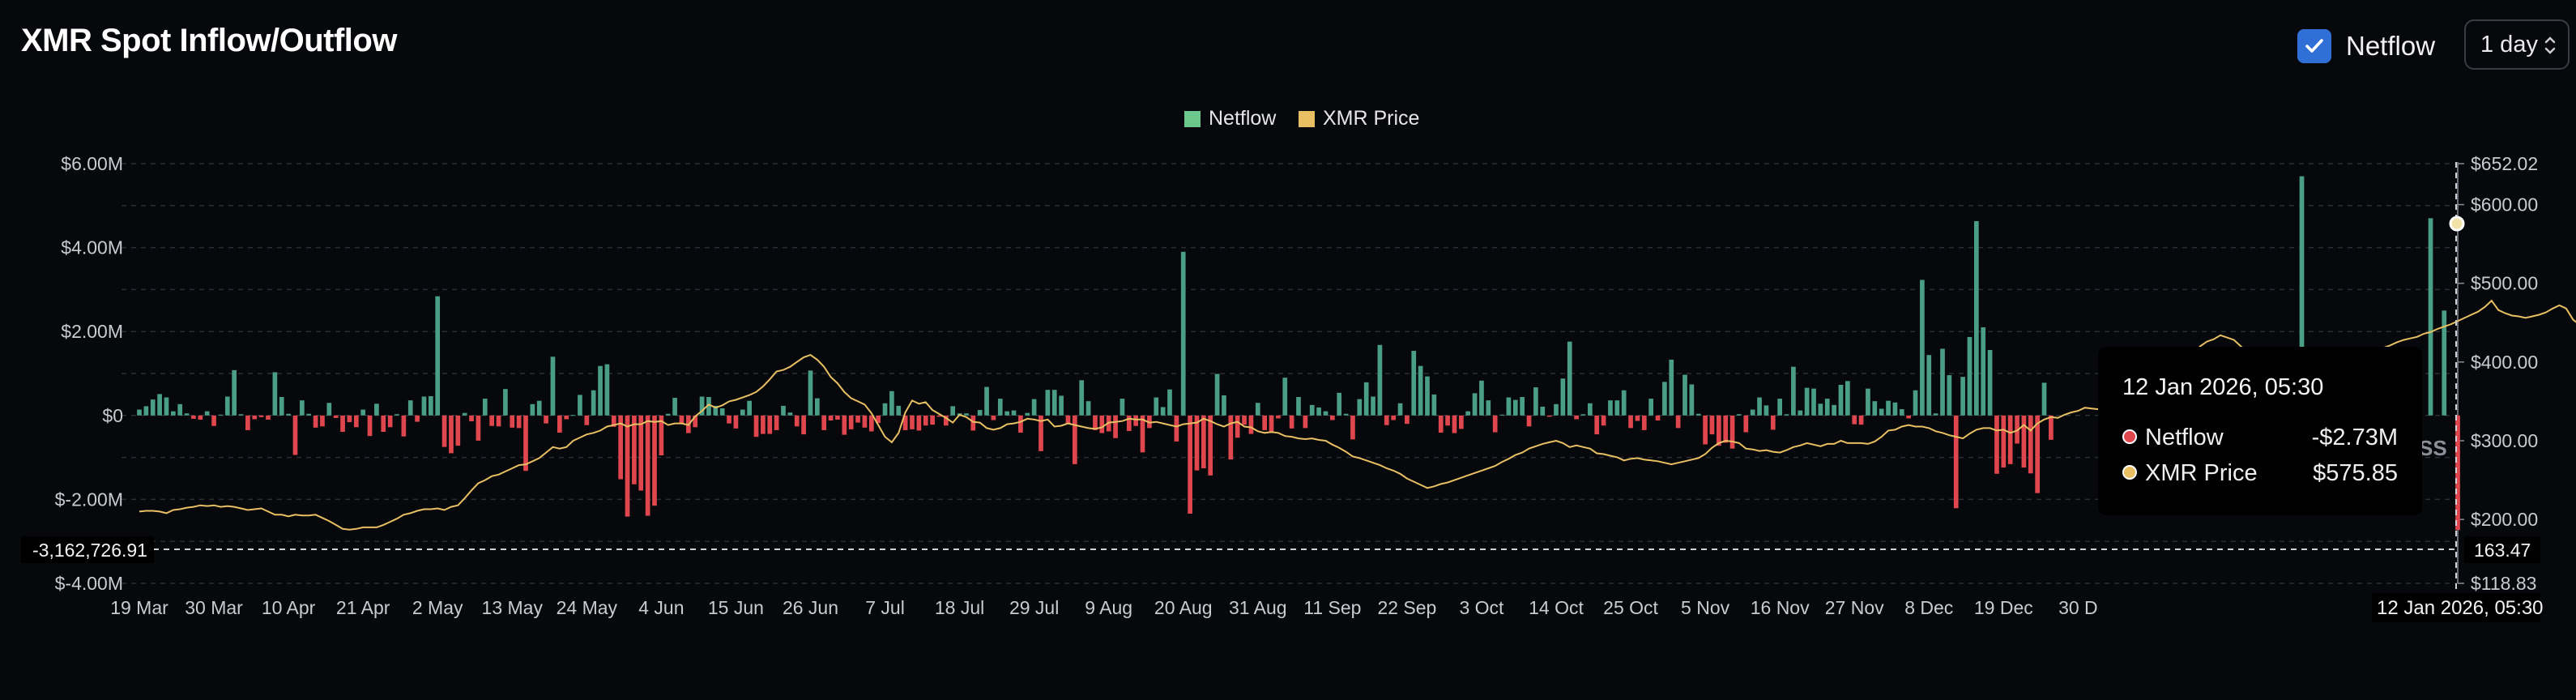 The image size is (2576, 700). What do you see at coordinates (1482, 607) in the screenshot?
I see `x-axis-tick: 3 Oct` at bounding box center [1482, 607].